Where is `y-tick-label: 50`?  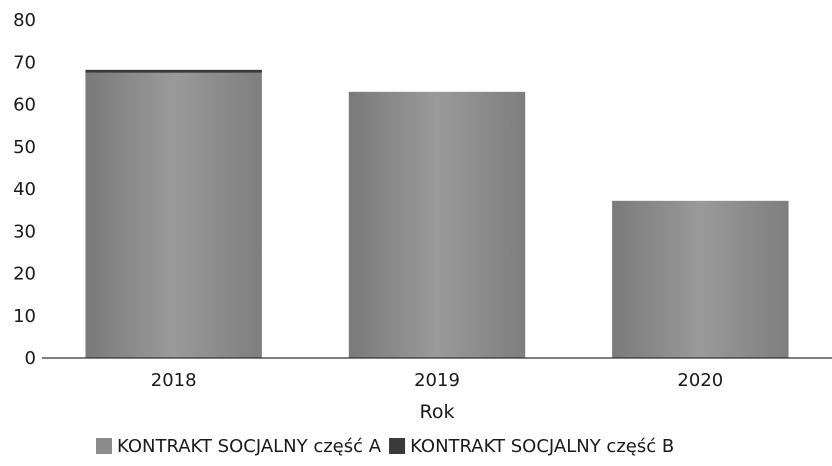
y-tick-label: 50 is located at coordinates (24, 147).